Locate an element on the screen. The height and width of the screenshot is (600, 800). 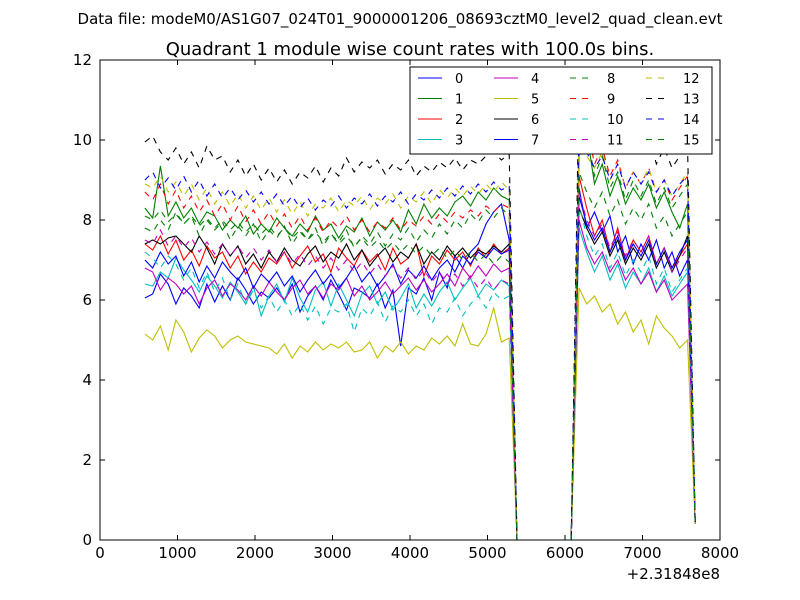
legend-label-7: 7 is located at coordinates (535, 141).